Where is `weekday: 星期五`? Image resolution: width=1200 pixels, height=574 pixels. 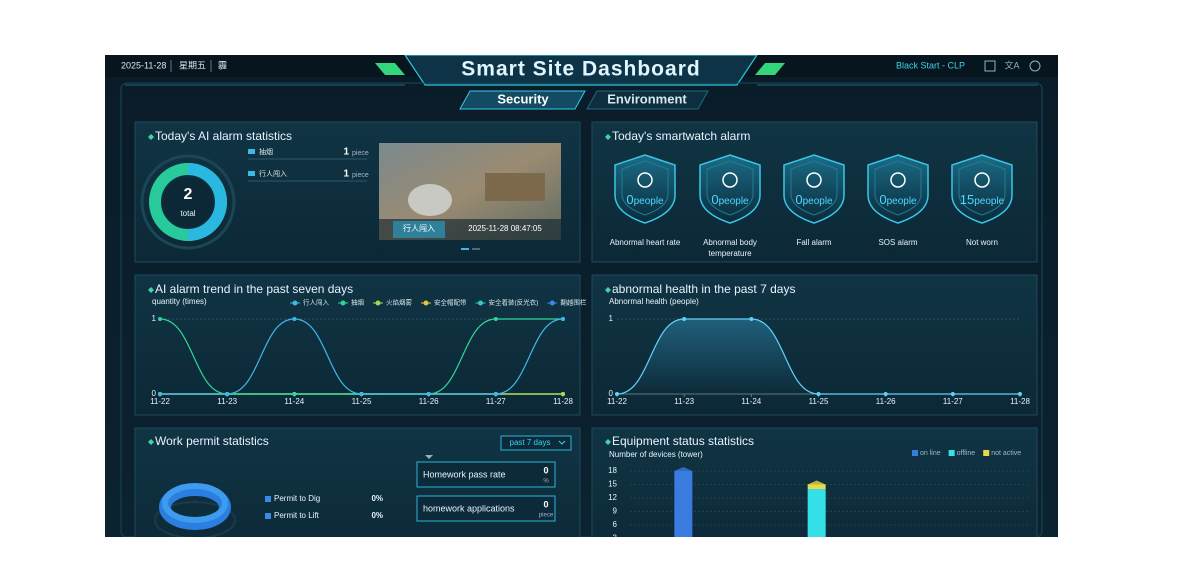 weekday: 星期五 is located at coordinates (192, 65).